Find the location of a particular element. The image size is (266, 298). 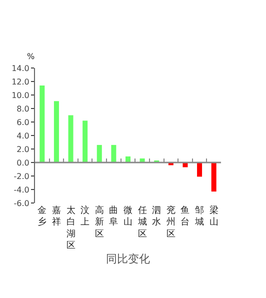

x-tick-label: 邹城 is located at coordinates (199, 216).